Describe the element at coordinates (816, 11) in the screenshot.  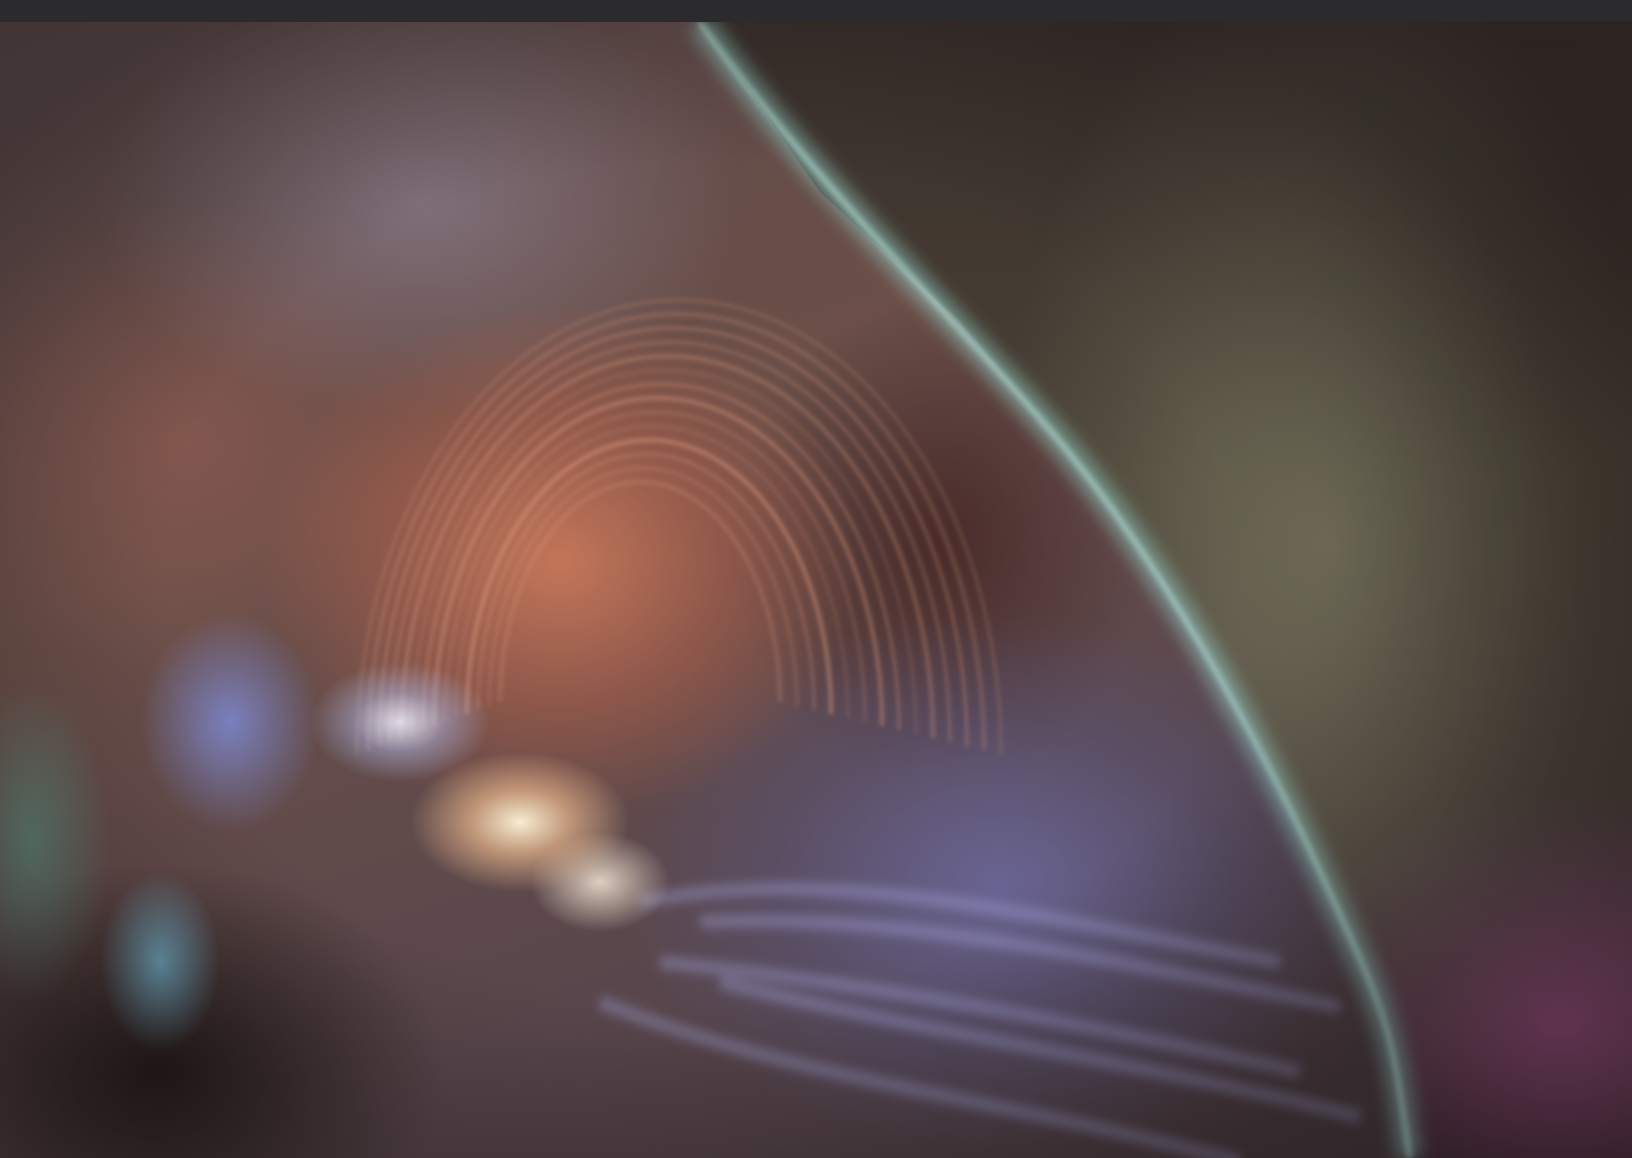
I see `frame-top-bar` at that location.